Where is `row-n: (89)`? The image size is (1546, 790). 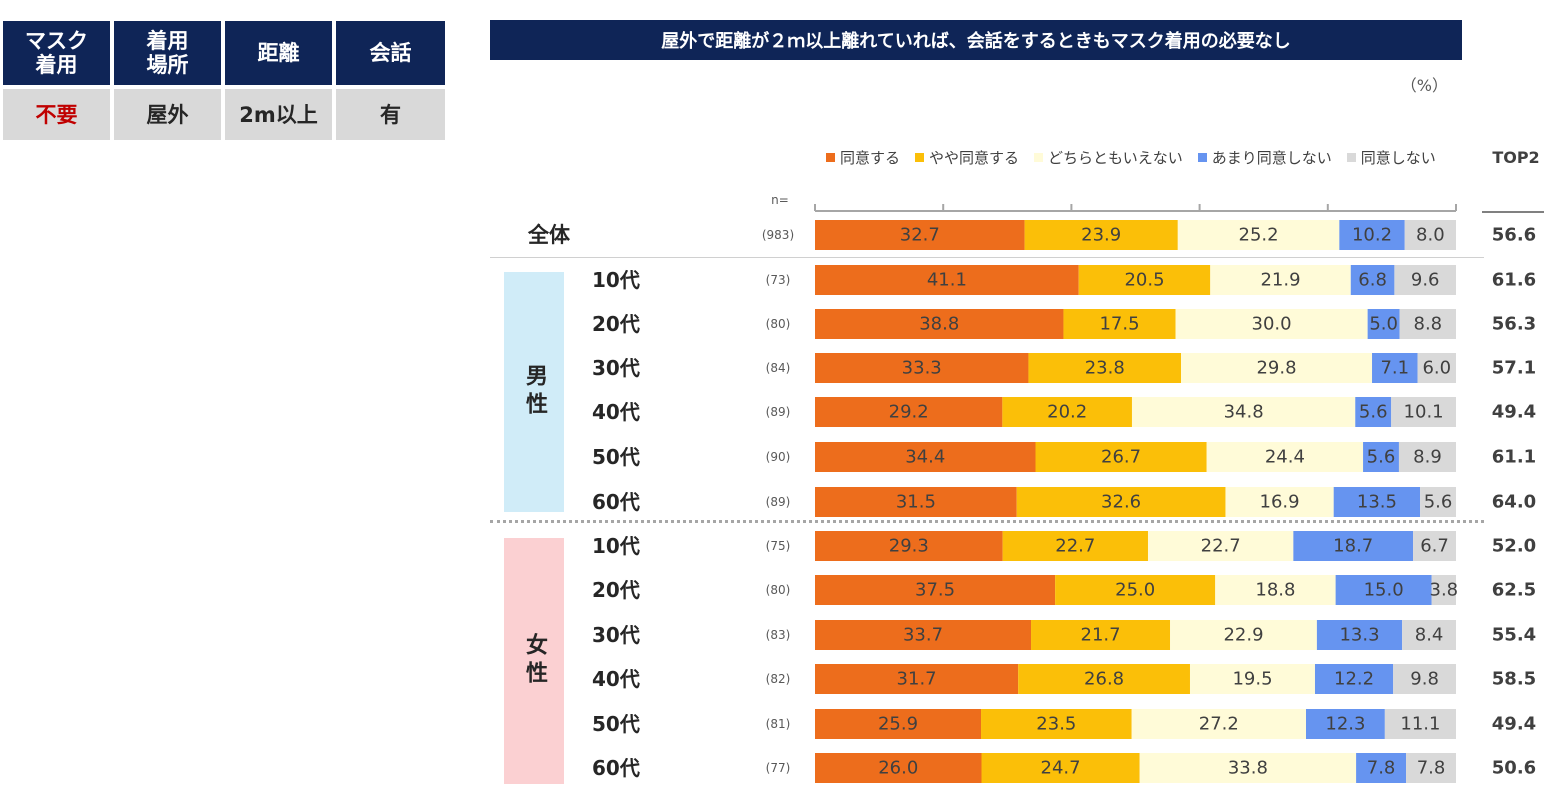 row-n: (89) is located at coordinates (778, 502).